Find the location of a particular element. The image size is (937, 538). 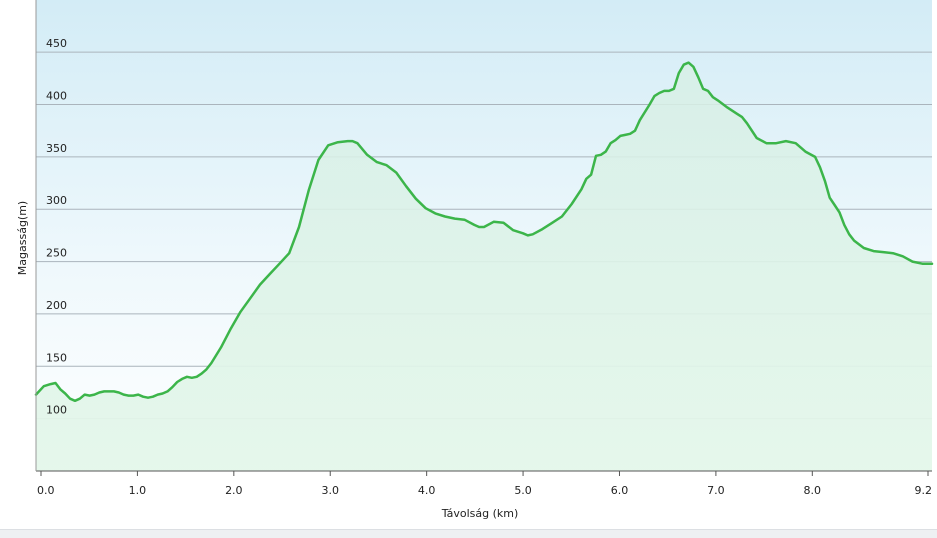

y-tick-label-450: 450 is located at coordinates (56, 43).